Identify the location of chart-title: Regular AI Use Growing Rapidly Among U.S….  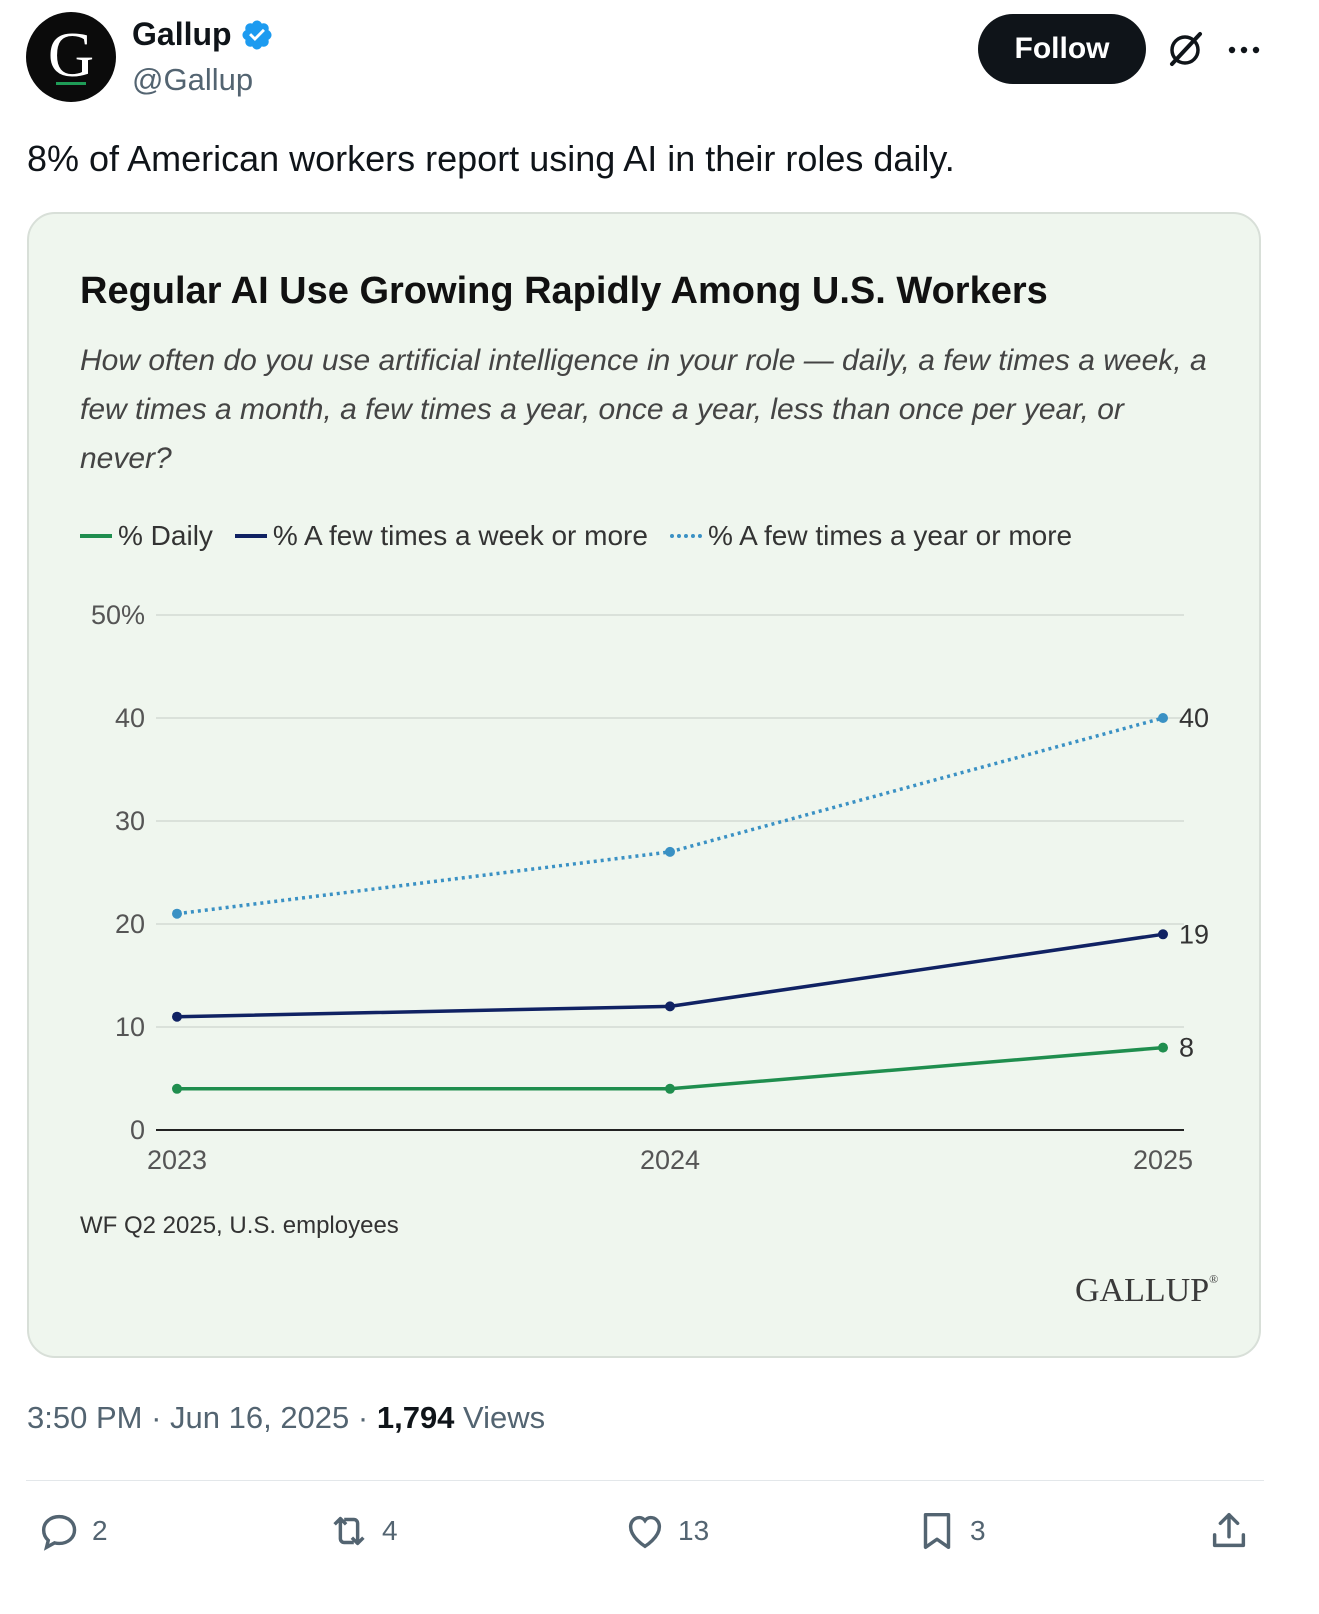
(564, 291).